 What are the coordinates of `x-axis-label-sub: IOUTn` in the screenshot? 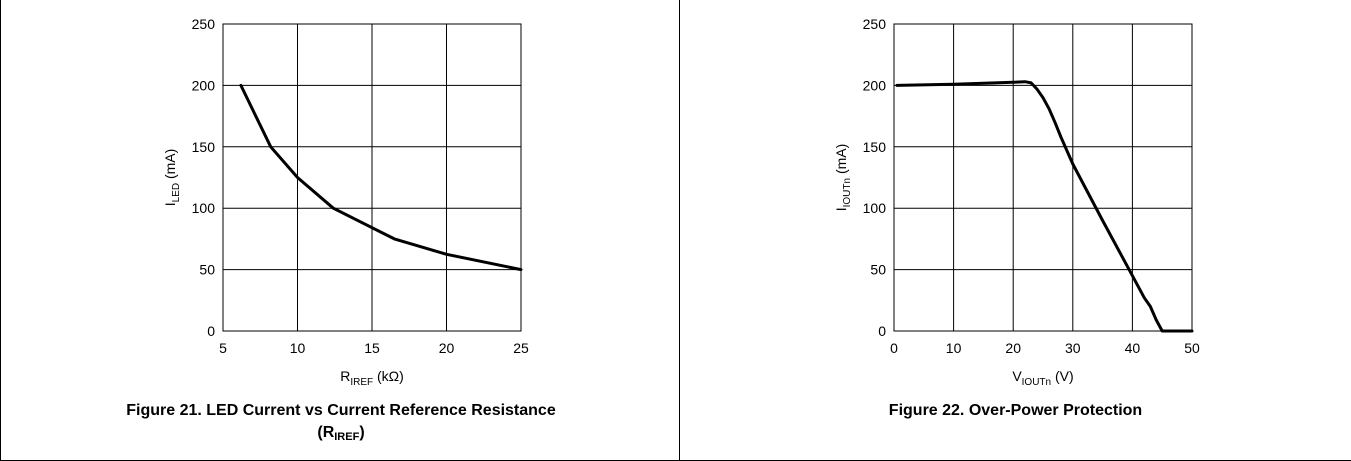 It's located at (1036, 382).